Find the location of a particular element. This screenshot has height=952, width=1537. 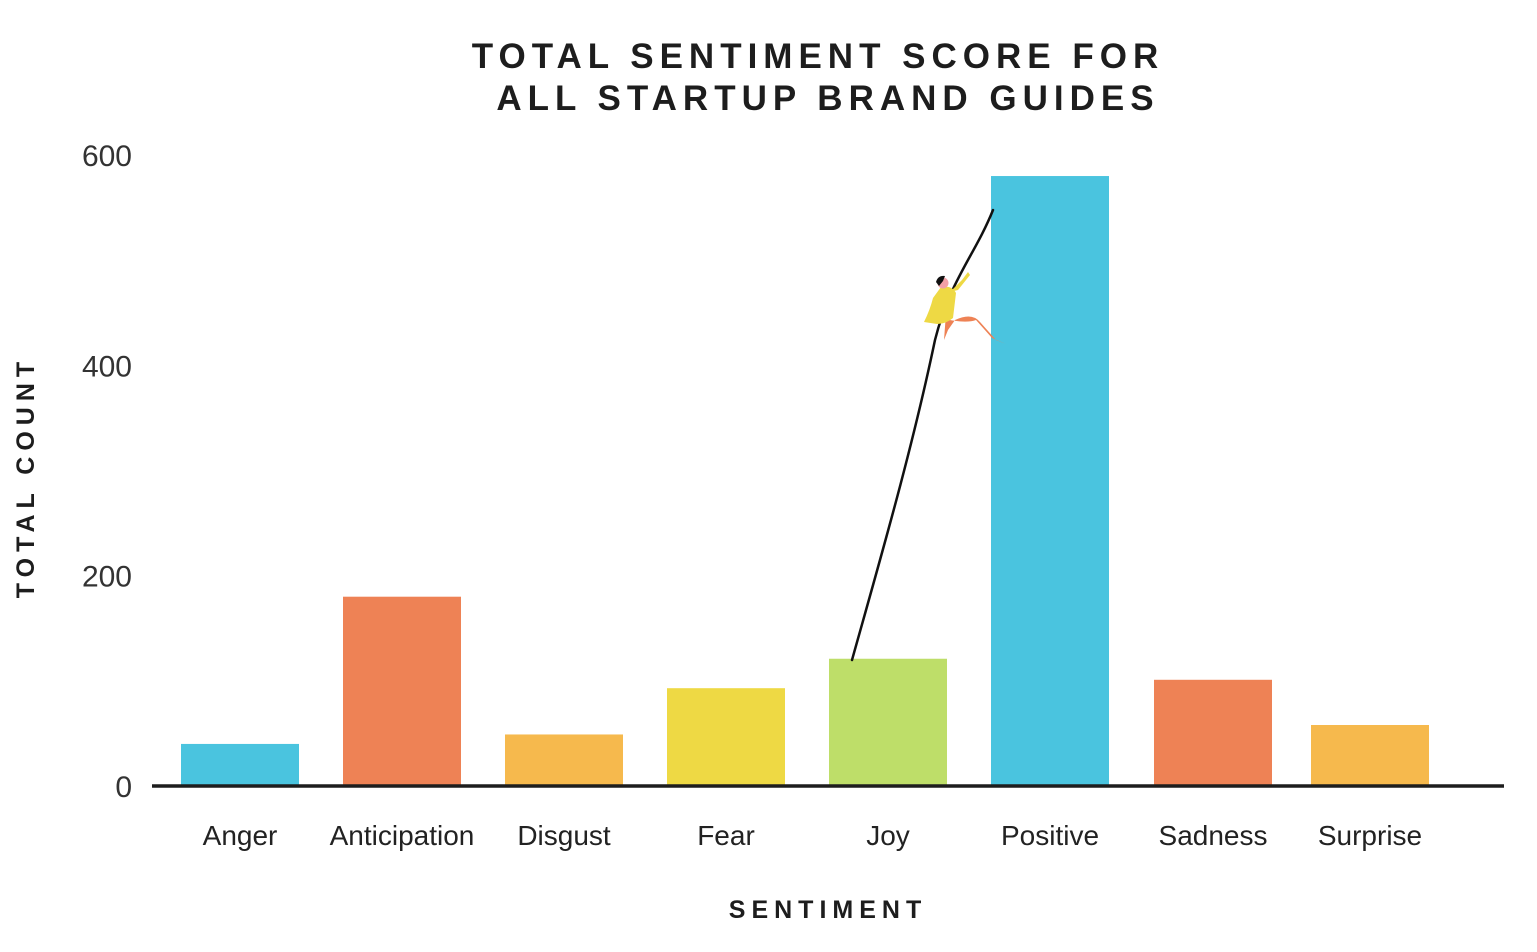

chart-title-line-2: ALL STARTUP BRAND GUIDES is located at coordinates (827, 98).